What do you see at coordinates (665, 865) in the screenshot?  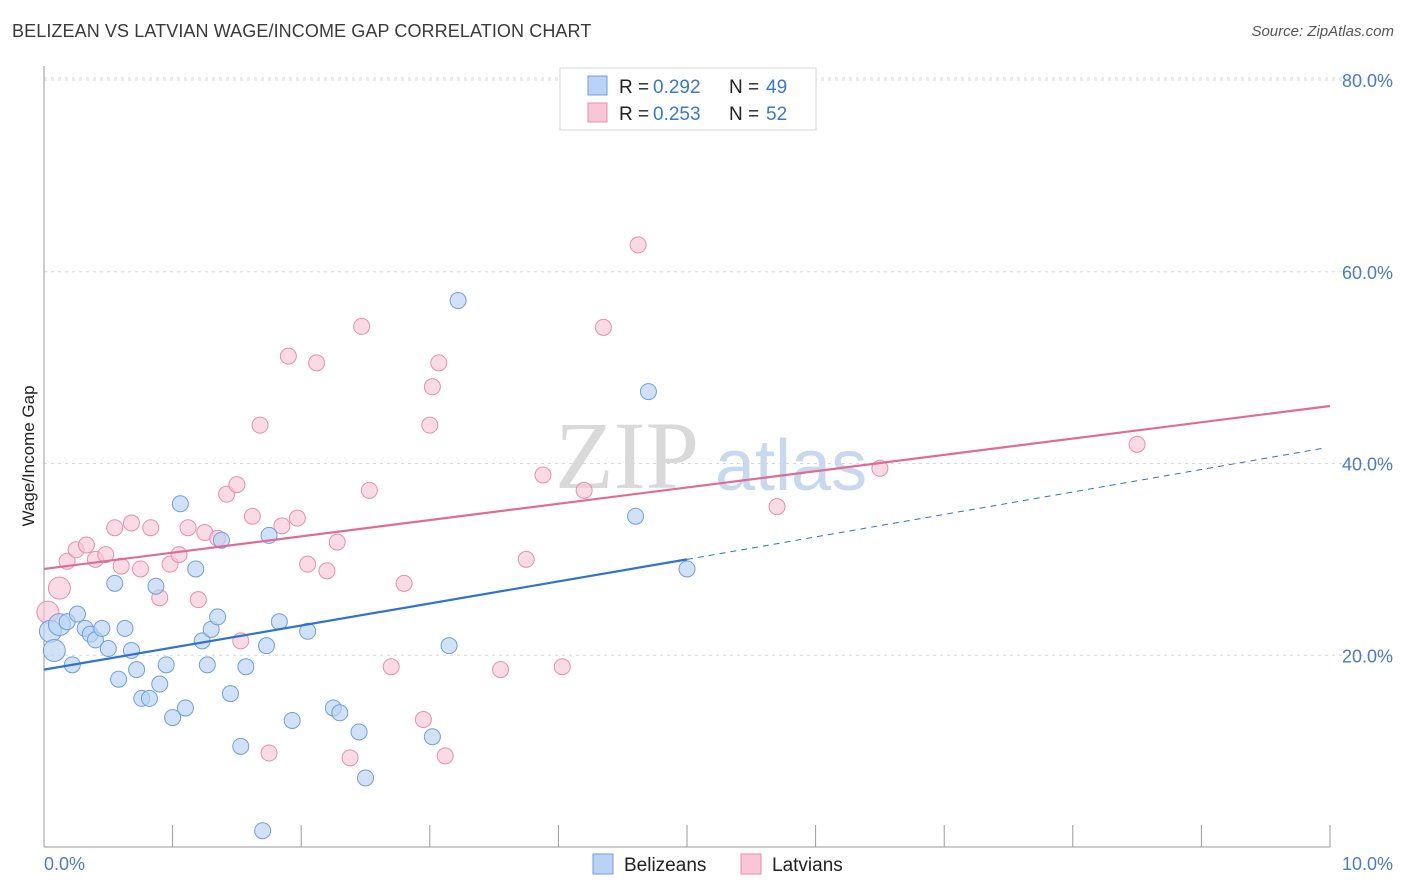 I see `legend-bottom-label-belizeans: Belizeans` at bounding box center [665, 865].